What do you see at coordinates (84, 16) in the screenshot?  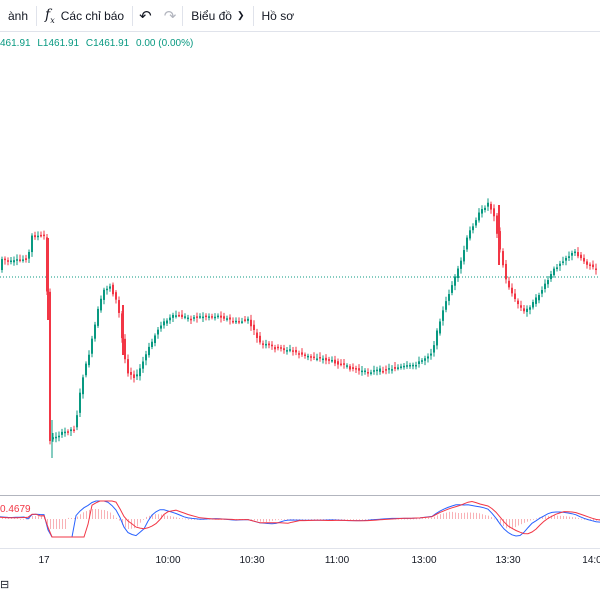 I see `indicators-button: fx Các chỉ báo` at bounding box center [84, 16].